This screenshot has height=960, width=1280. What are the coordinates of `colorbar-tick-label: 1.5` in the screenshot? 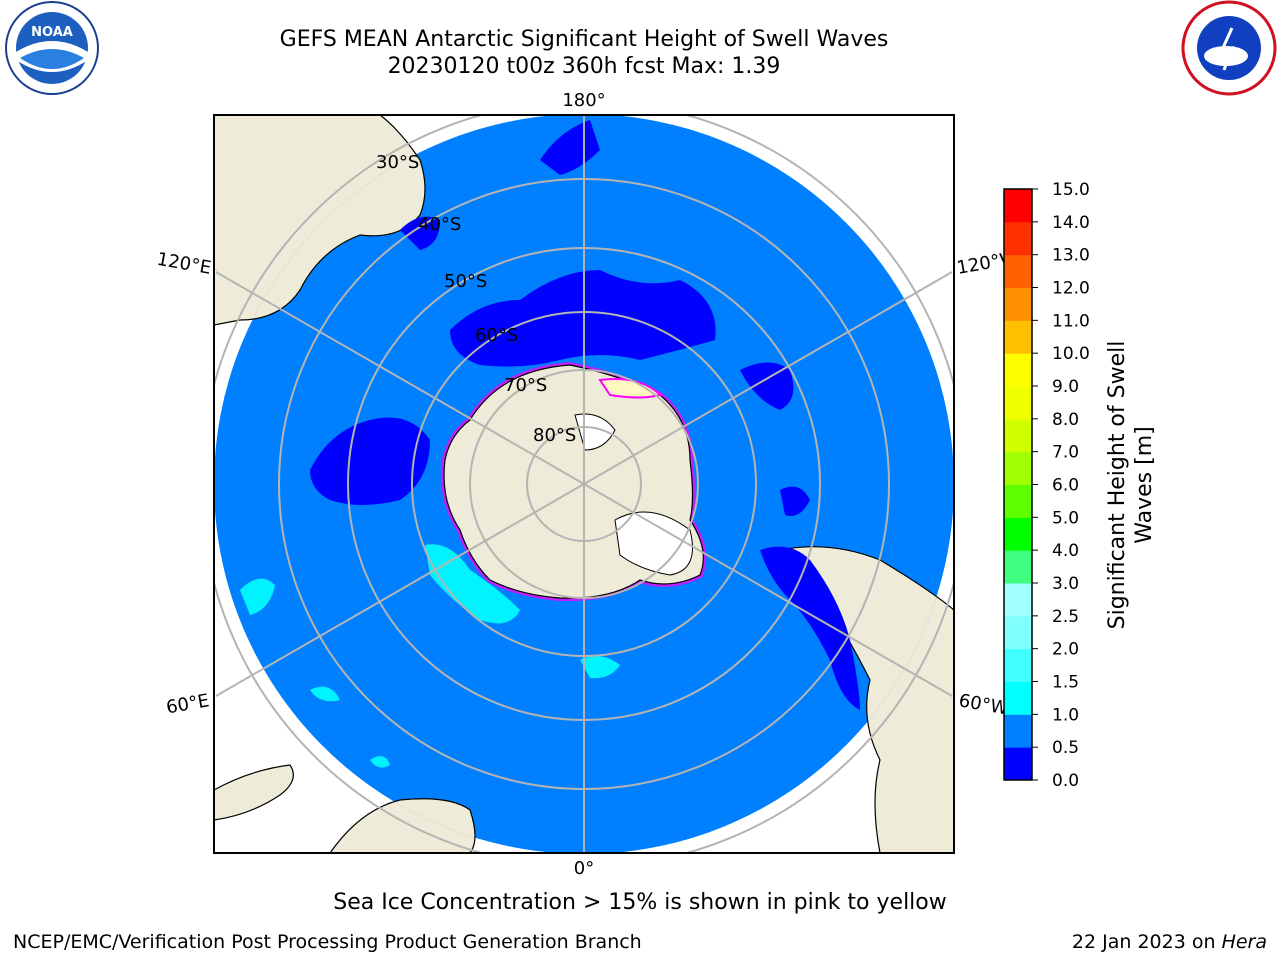 It's located at (1065, 683).